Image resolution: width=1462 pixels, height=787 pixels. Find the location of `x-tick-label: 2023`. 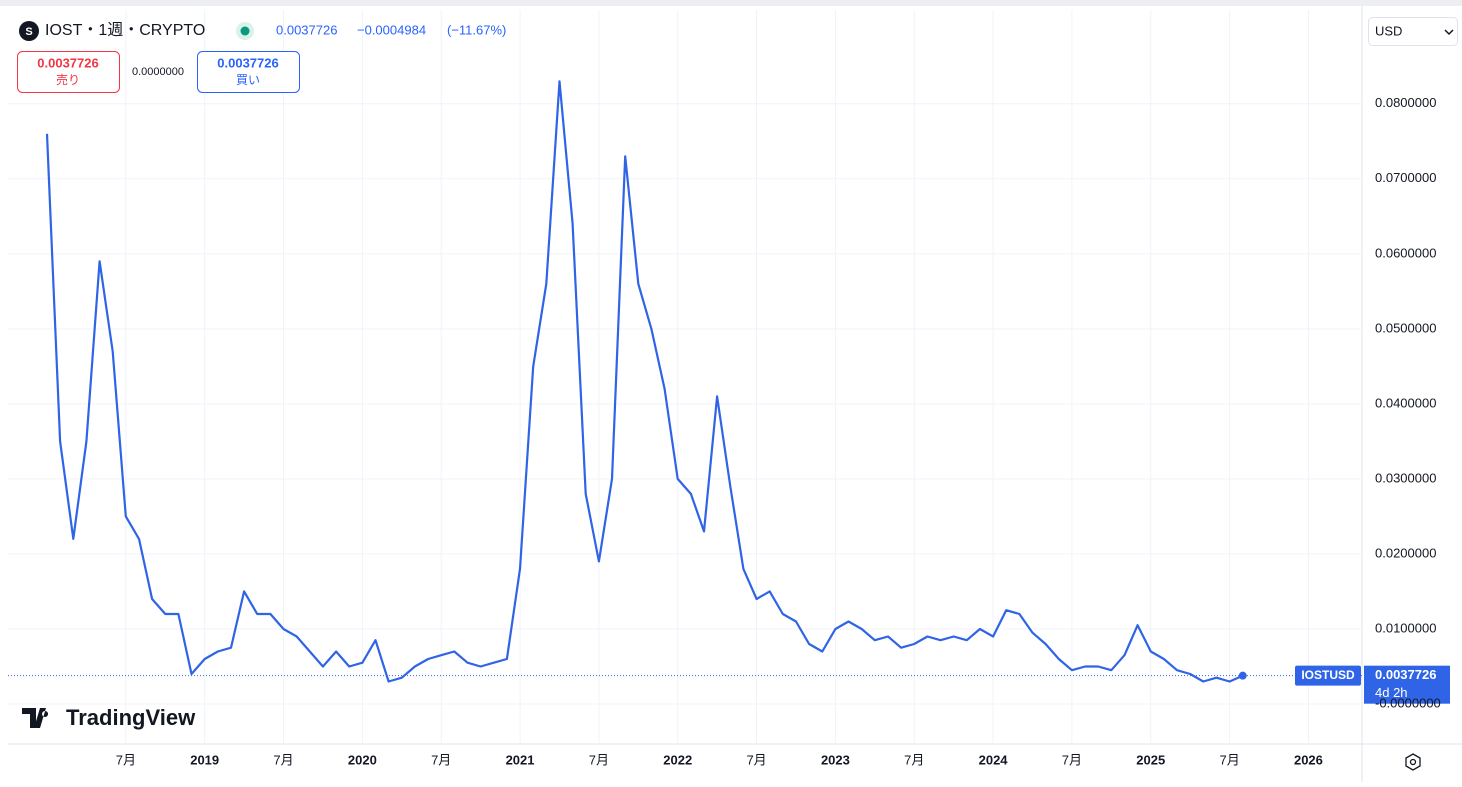

x-tick-label: 2023 is located at coordinates (835, 759).